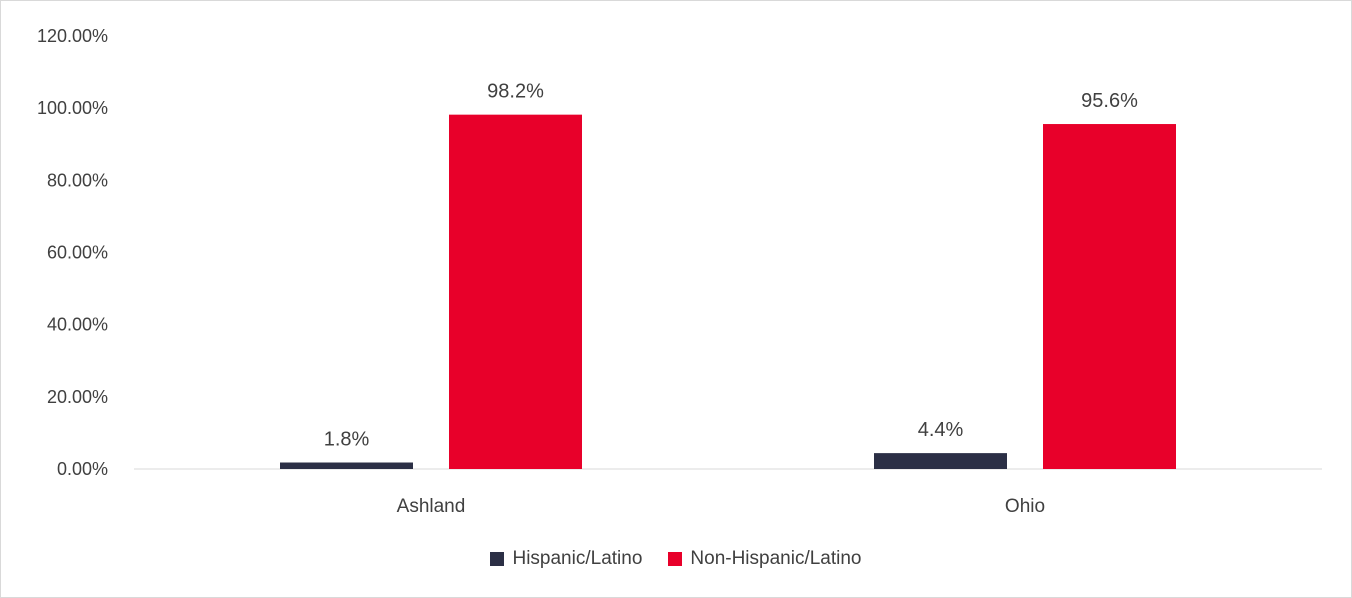  I want to click on data-label: 4.4%, so click(941, 430).